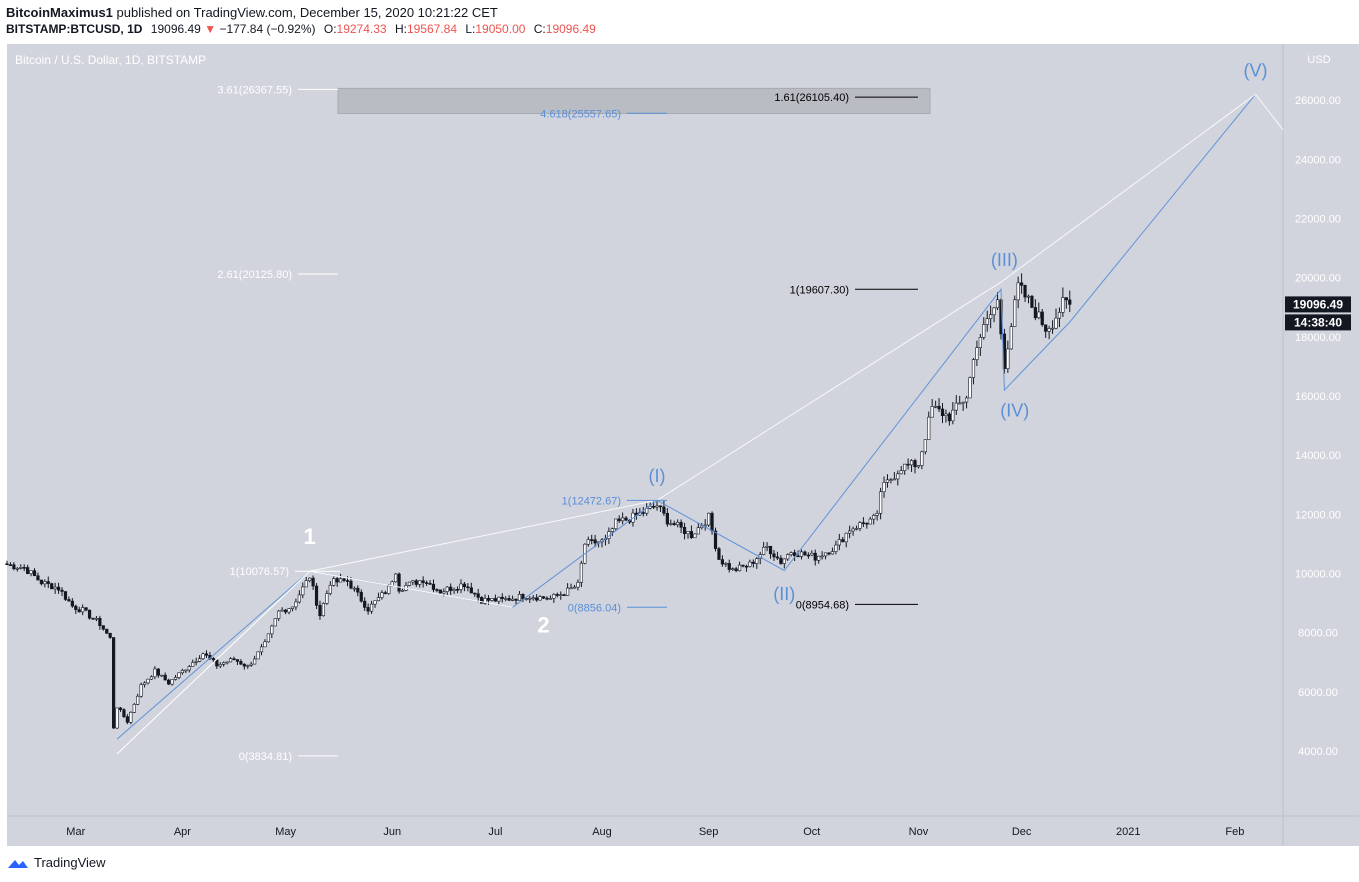 The width and height of the screenshot is (1359, 882). What do you see at coordinates (1014, 411) in the screenshot?
I see `wave-label: (IV)` at bounding box center [1014, 411].